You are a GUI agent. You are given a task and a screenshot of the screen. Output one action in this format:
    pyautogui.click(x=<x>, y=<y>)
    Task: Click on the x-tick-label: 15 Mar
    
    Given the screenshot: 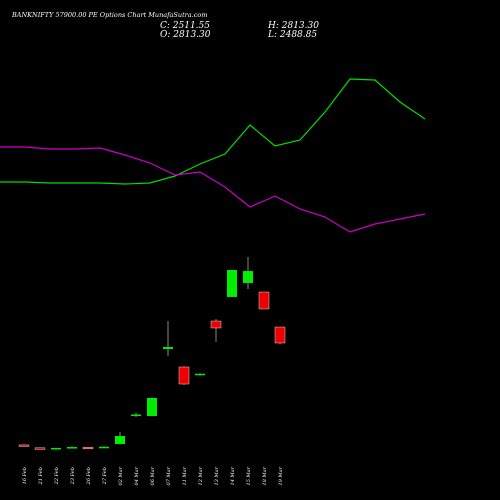 What is the action you would take?
    pyautogui.click(x=249, y=475)
    